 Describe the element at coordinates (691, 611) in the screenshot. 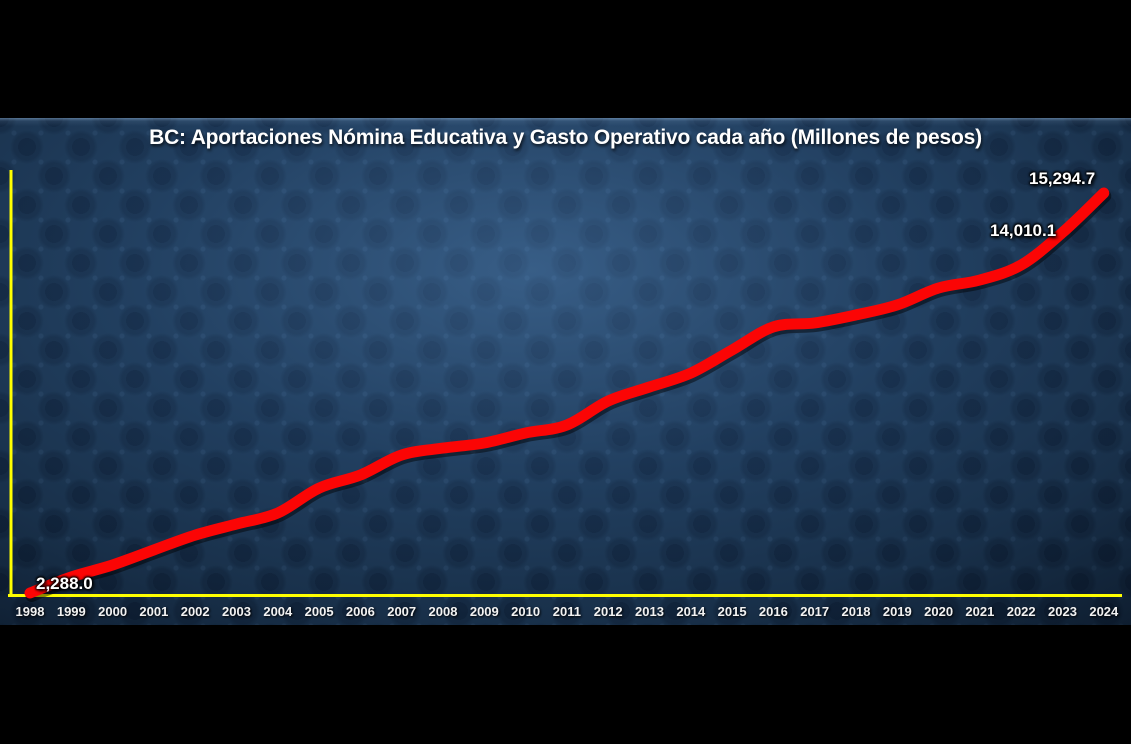

I see `x-tick-label-2014: 2014` at that location.